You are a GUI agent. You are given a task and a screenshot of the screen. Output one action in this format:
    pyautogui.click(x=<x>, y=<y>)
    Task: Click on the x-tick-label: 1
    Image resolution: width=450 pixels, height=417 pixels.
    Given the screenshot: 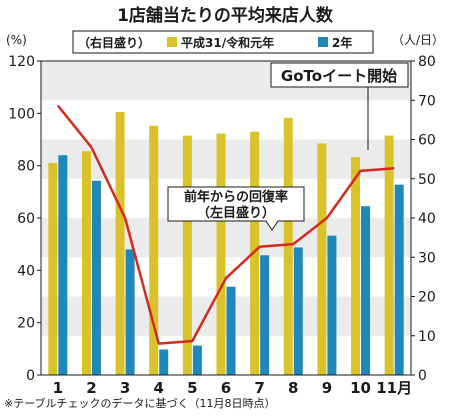 What is the action you would take?
    pyautogui.click(x=58, y=388)
    